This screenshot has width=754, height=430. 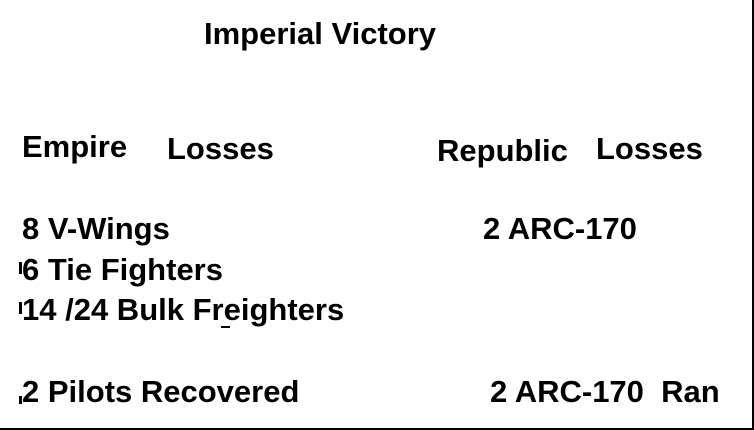 What do you see at coordinates (75, 146) in the screenshot?
I see `empire-heading-empire: Empire` at bounding box center [75, 146].